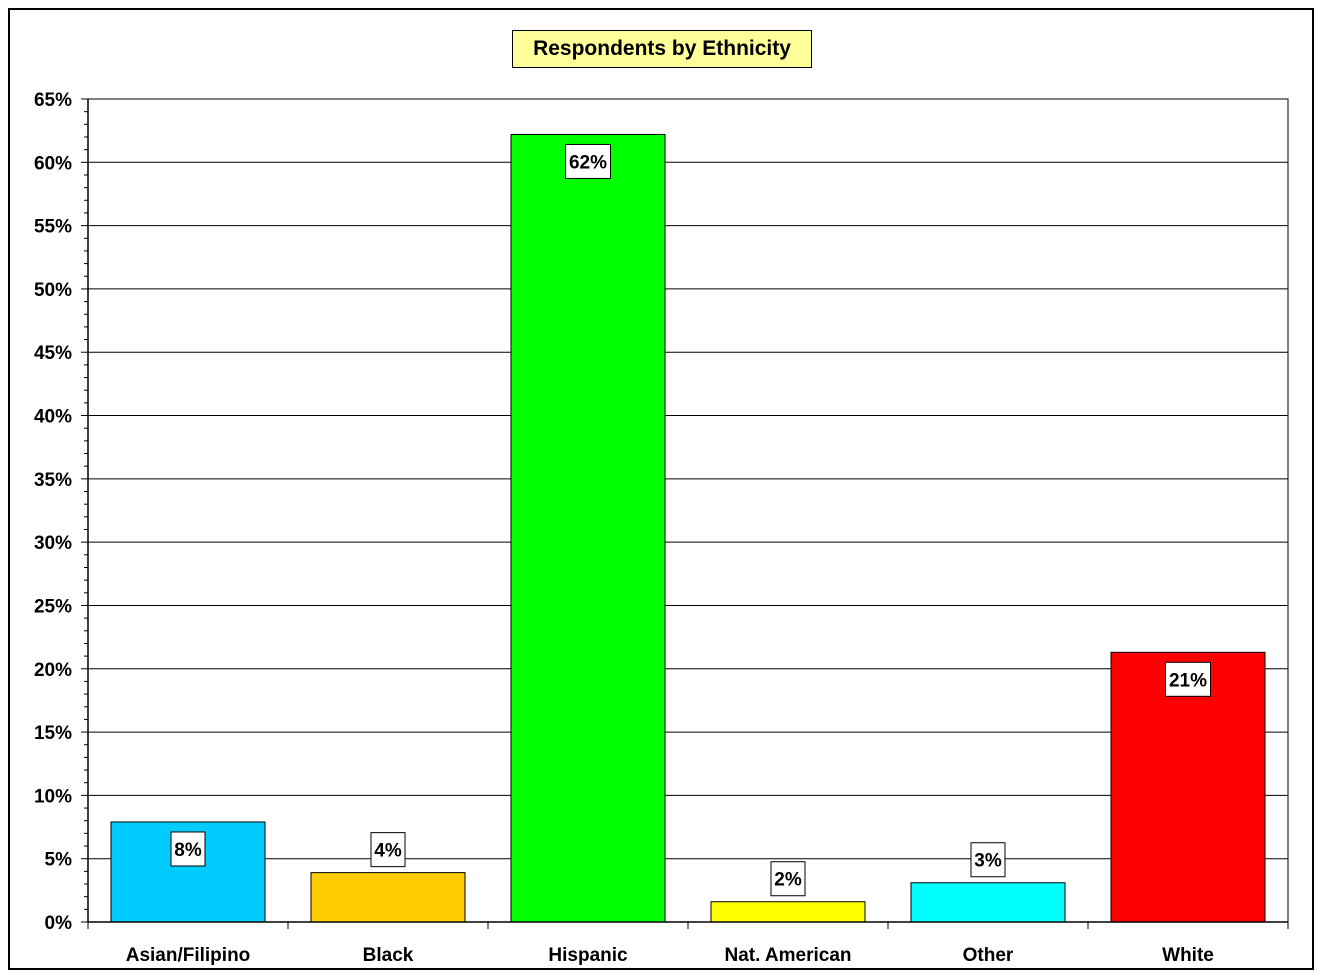 The width and height of the screenshot is (1322, 976). What do you see at coordinates (53, 480) in the screenshot?
I see `y-tick-label: 35%` at bounding box center [53, 480].